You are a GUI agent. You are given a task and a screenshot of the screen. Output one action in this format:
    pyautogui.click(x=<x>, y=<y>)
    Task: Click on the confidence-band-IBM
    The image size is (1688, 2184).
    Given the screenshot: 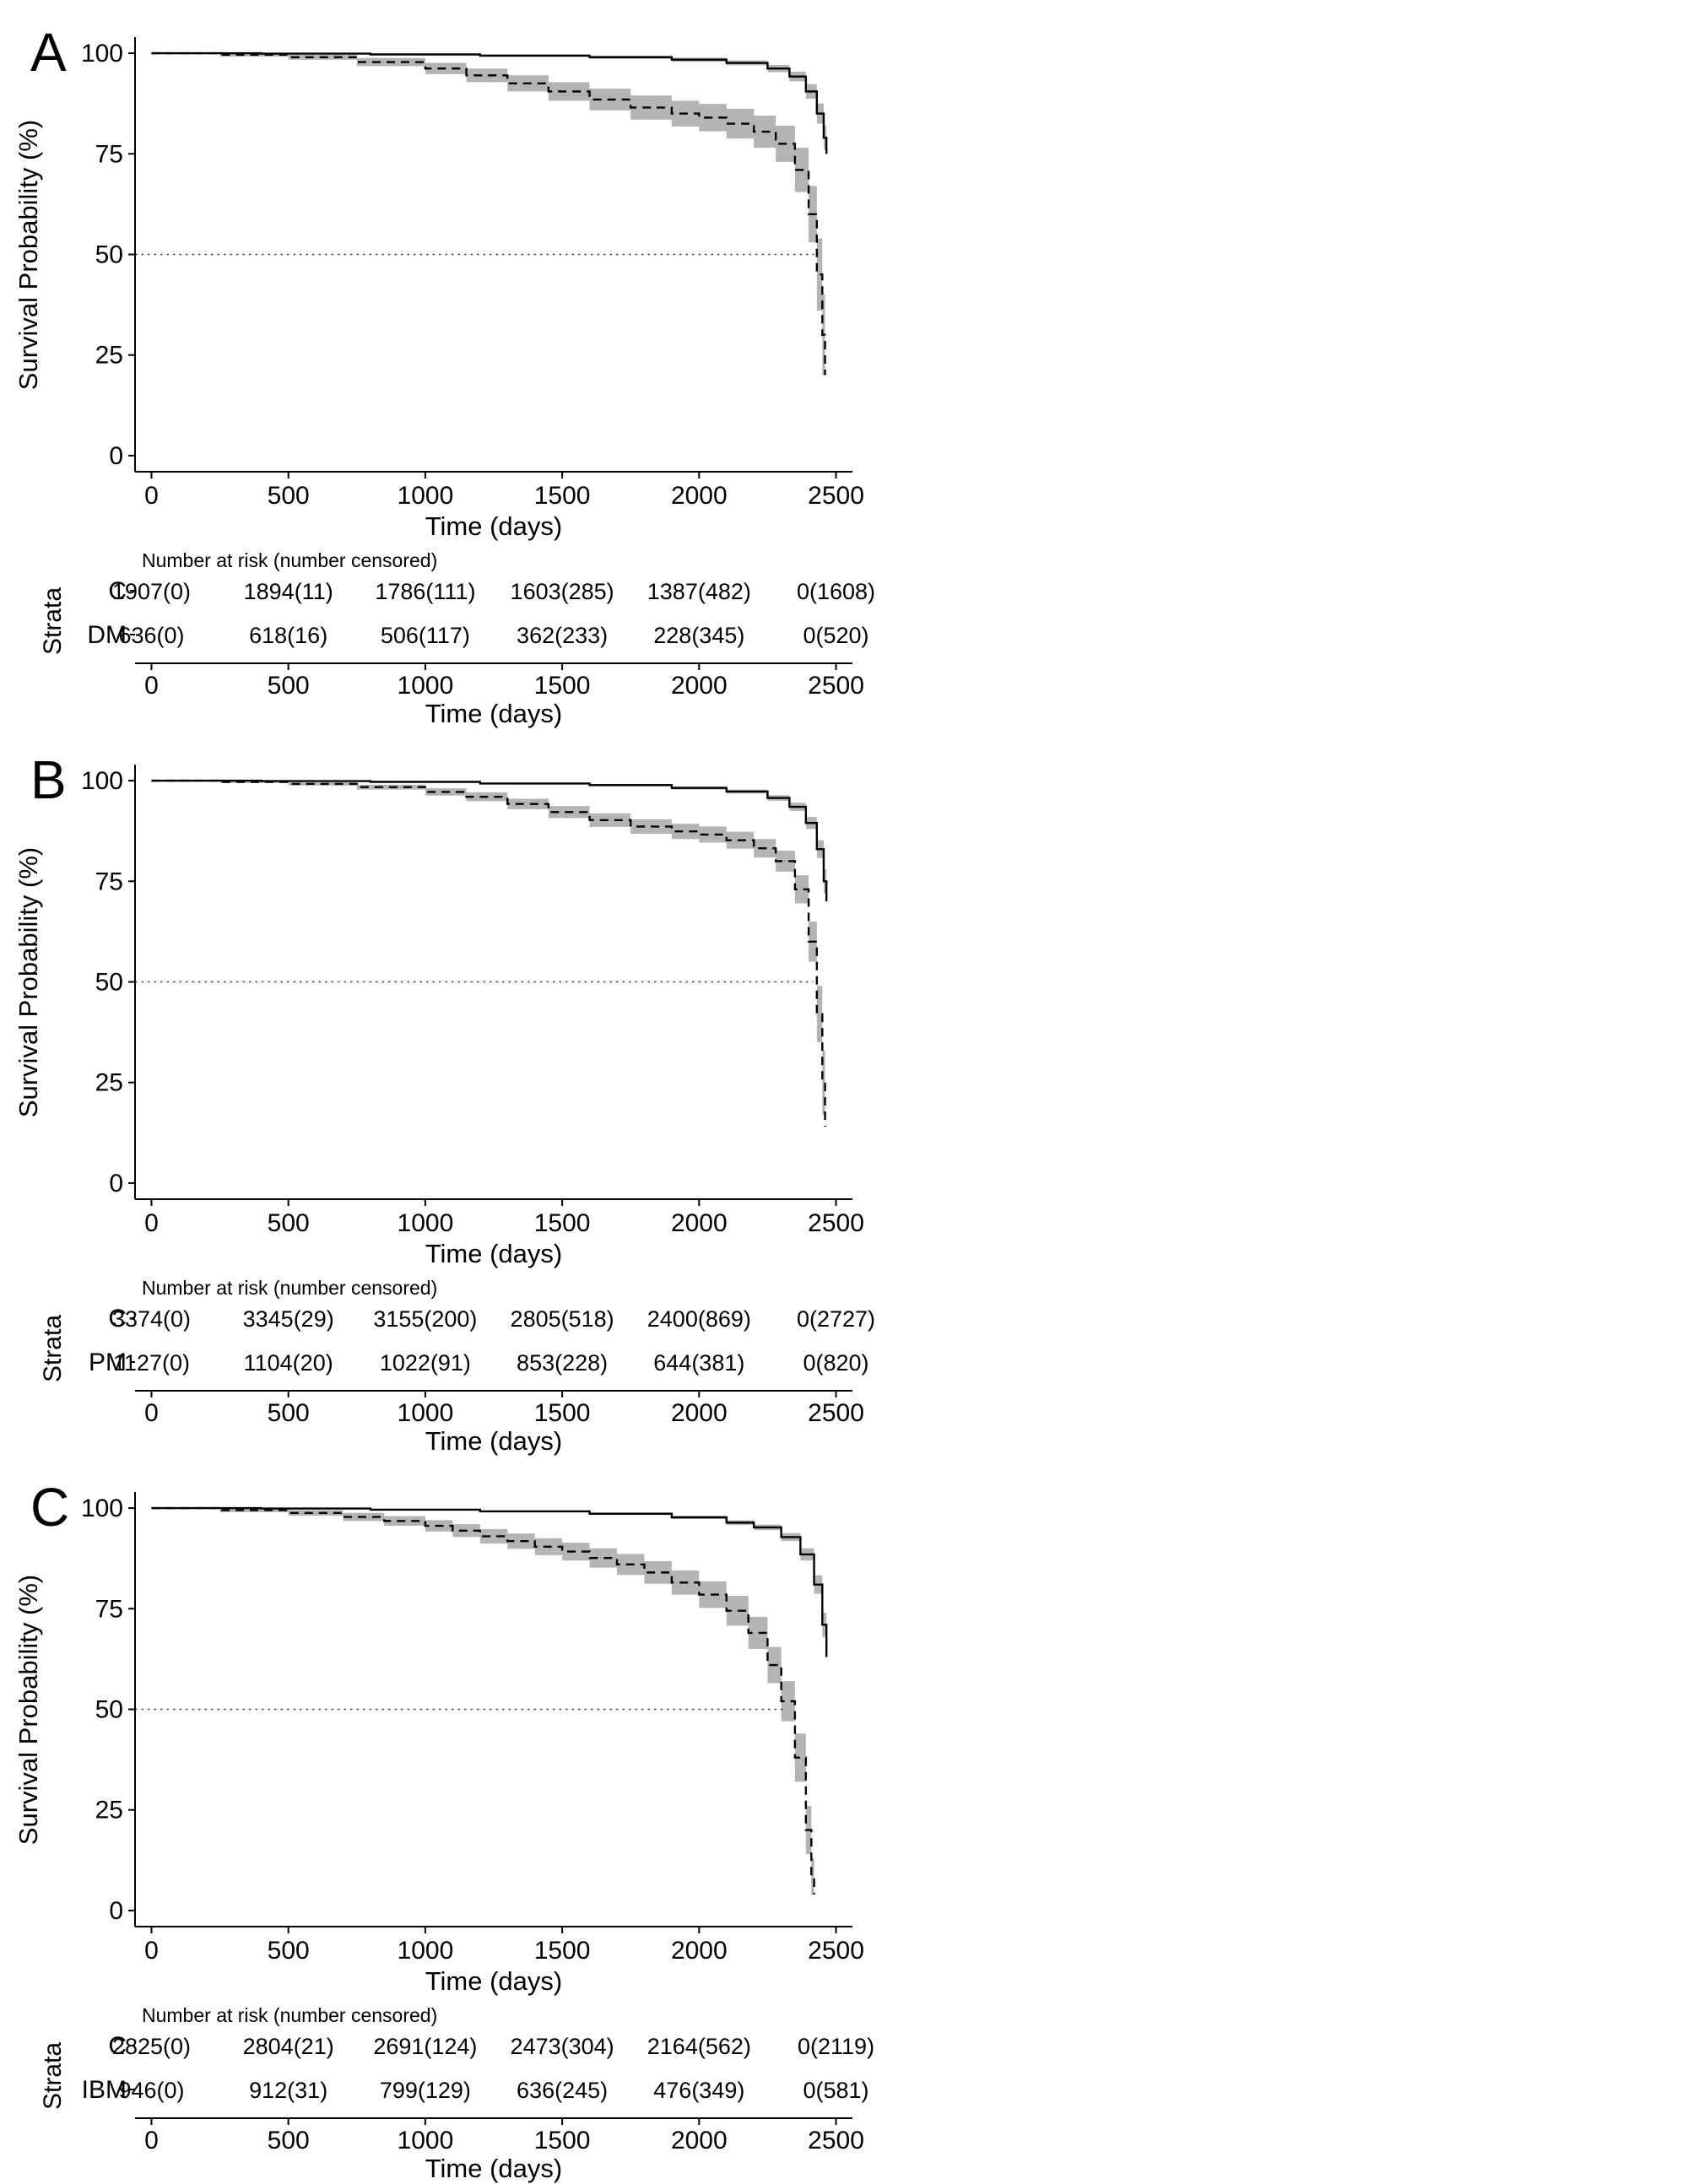 What is the action you would take?
    pyautogui.click(x=482, y=1707)
    